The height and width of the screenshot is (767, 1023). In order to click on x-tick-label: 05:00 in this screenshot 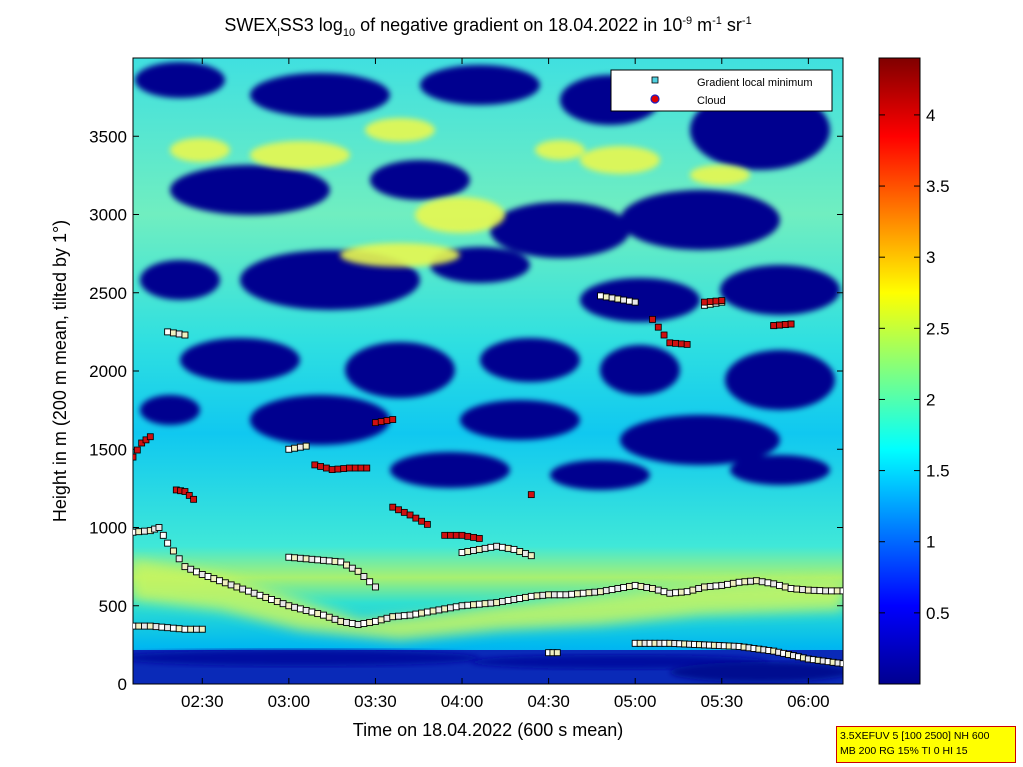, I will do `click(635, 701)`.